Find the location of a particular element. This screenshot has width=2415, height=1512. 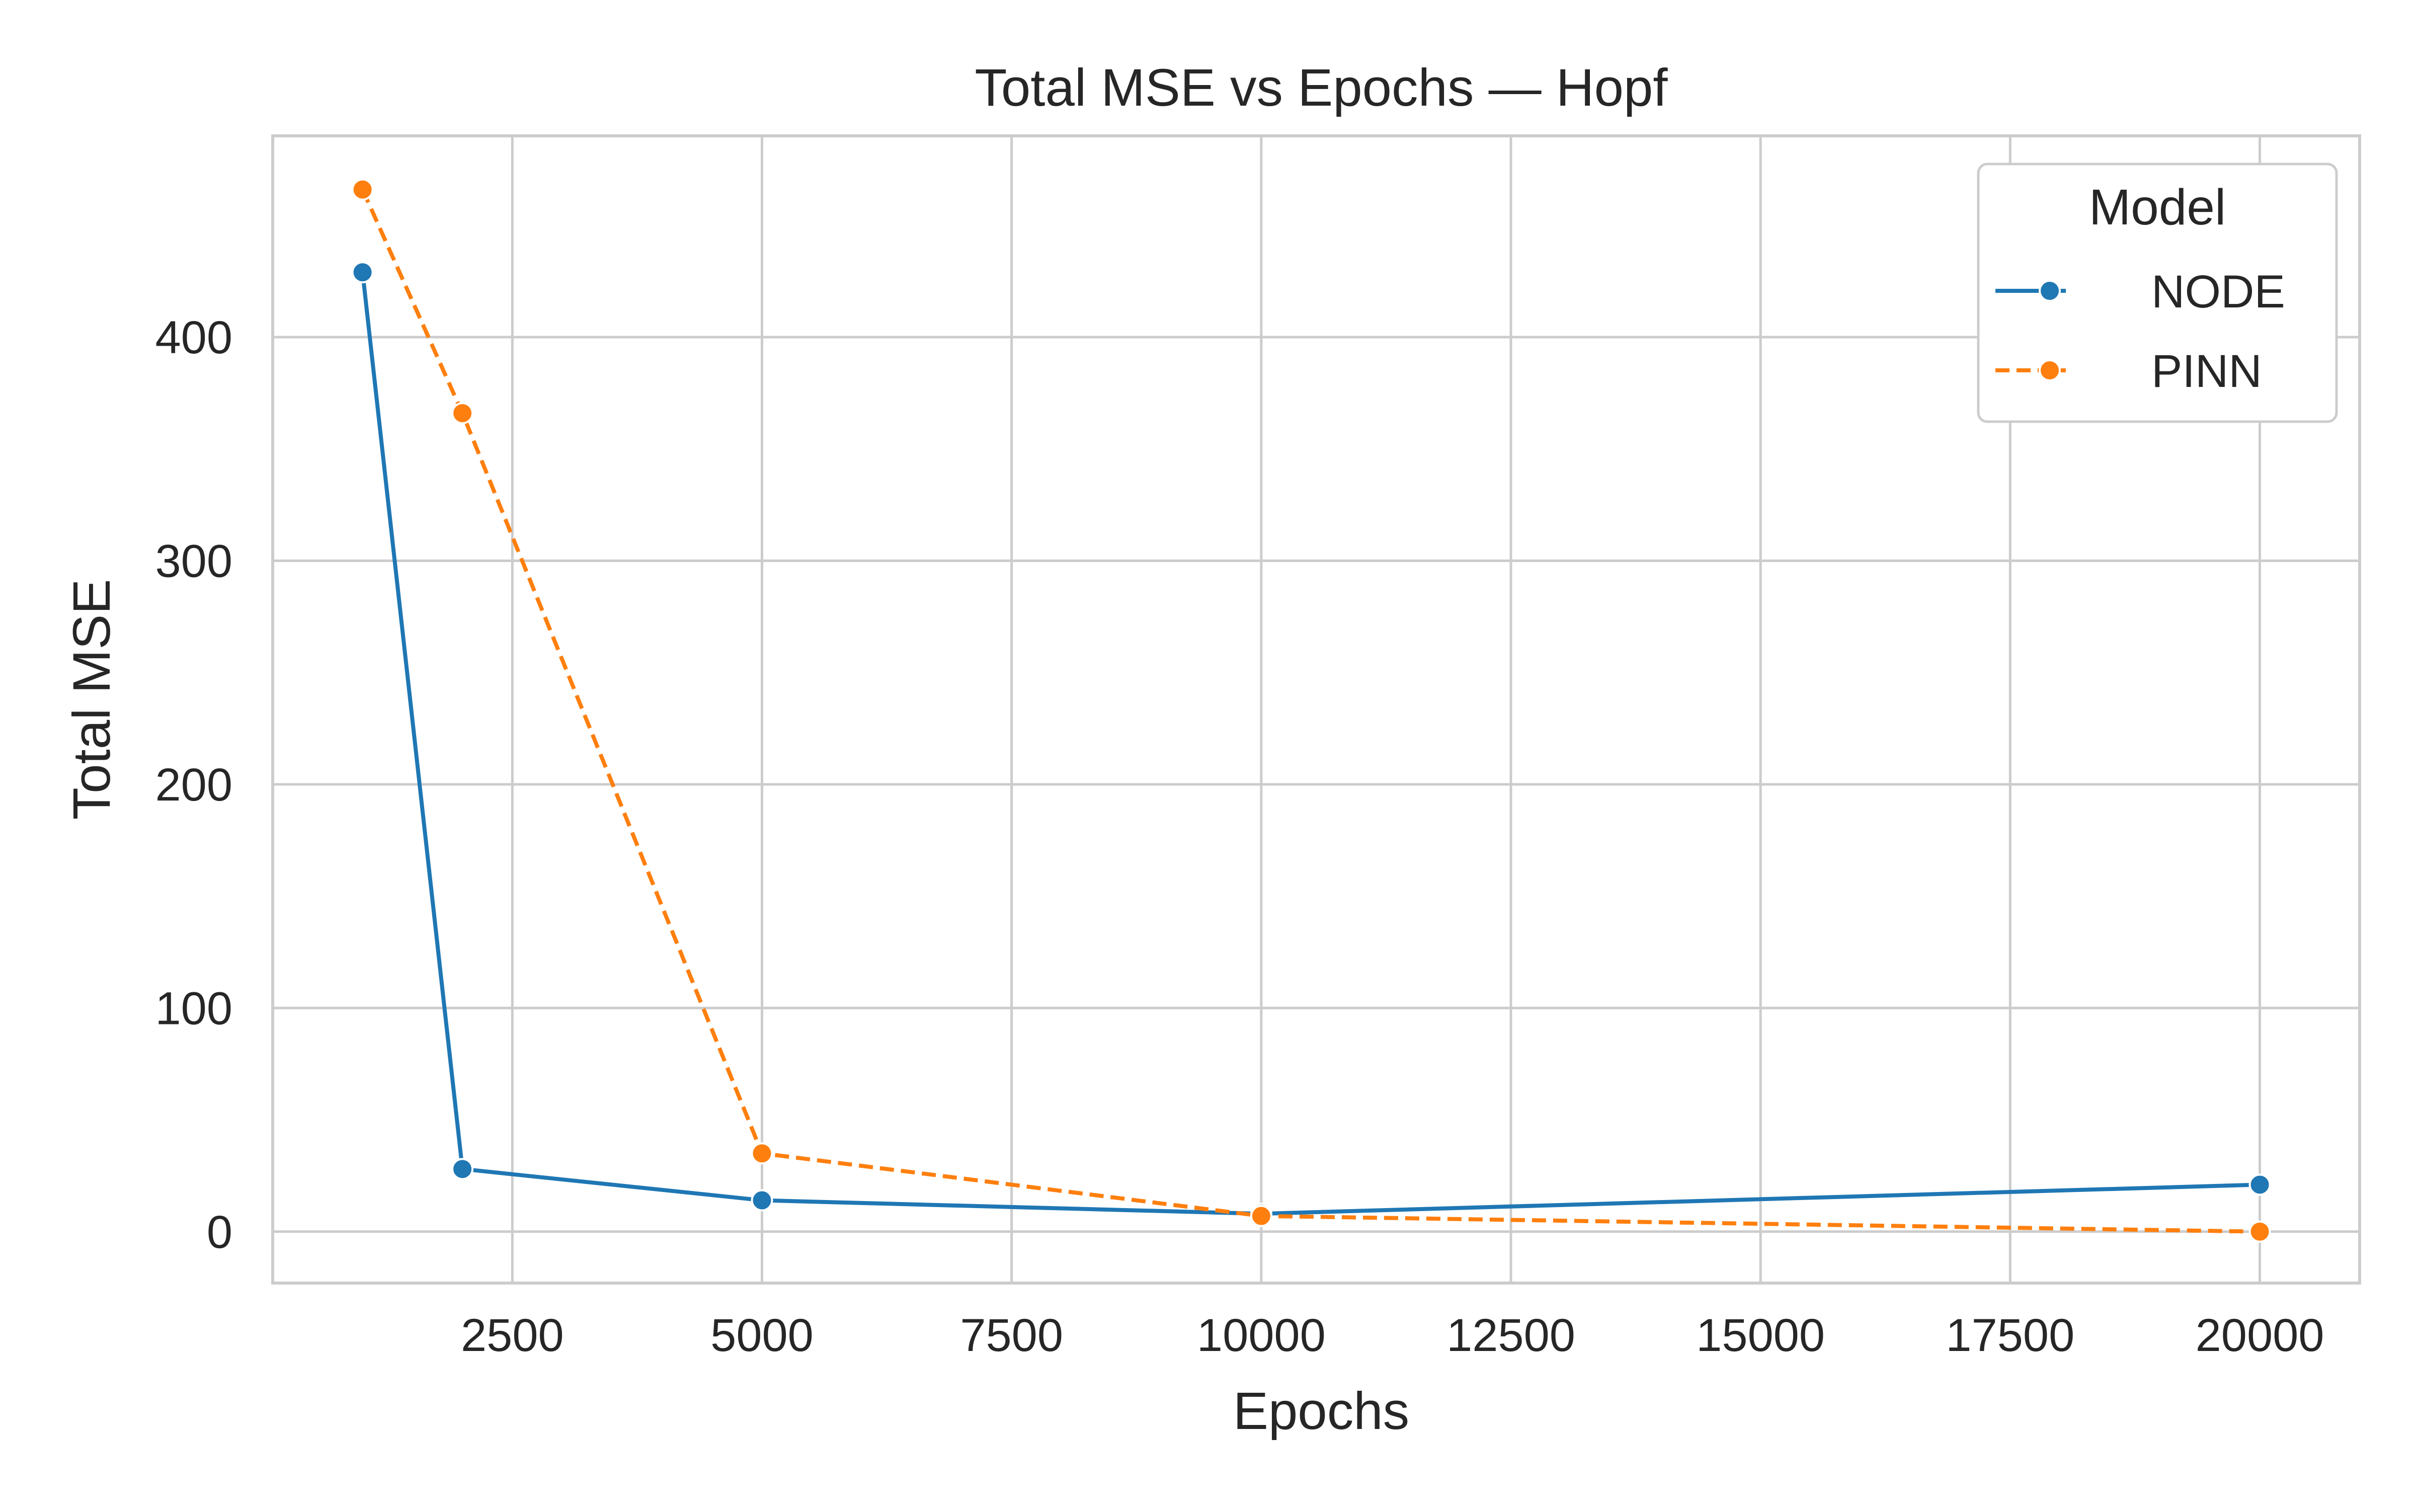

y-tick-label: 100 is located at coordinates (194, 1008).